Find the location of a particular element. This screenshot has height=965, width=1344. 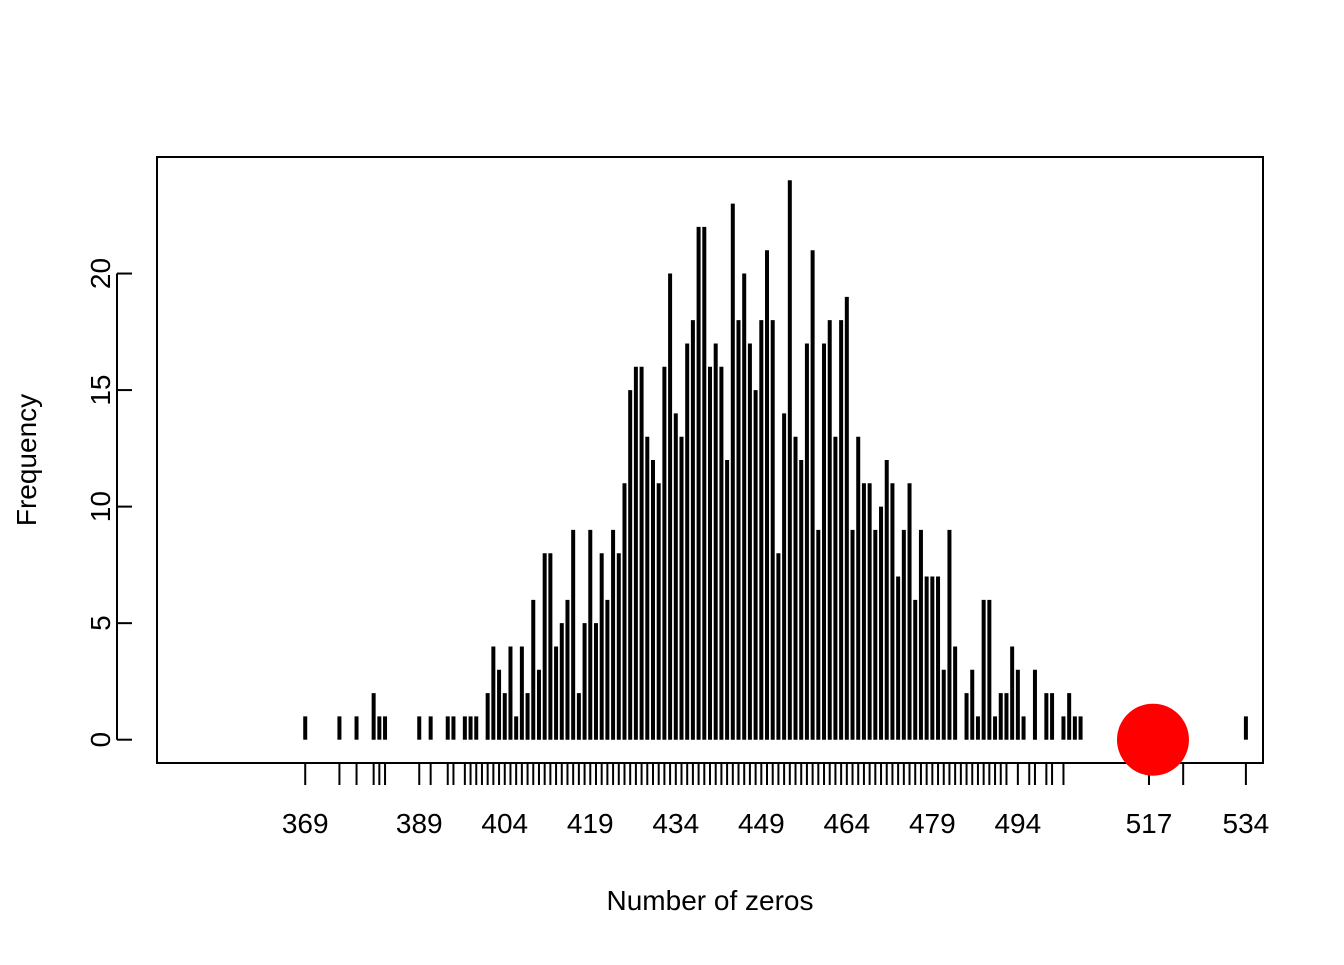

x-tick-label: 517 is located at coordinates (1149, 823).